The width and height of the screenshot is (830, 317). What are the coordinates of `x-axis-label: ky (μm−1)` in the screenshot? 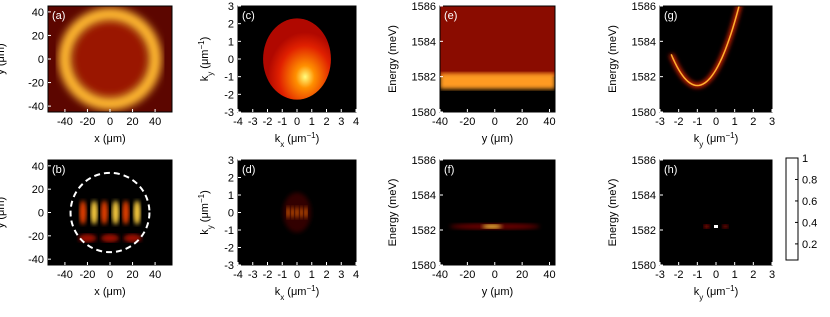 It's located at (716, 293).